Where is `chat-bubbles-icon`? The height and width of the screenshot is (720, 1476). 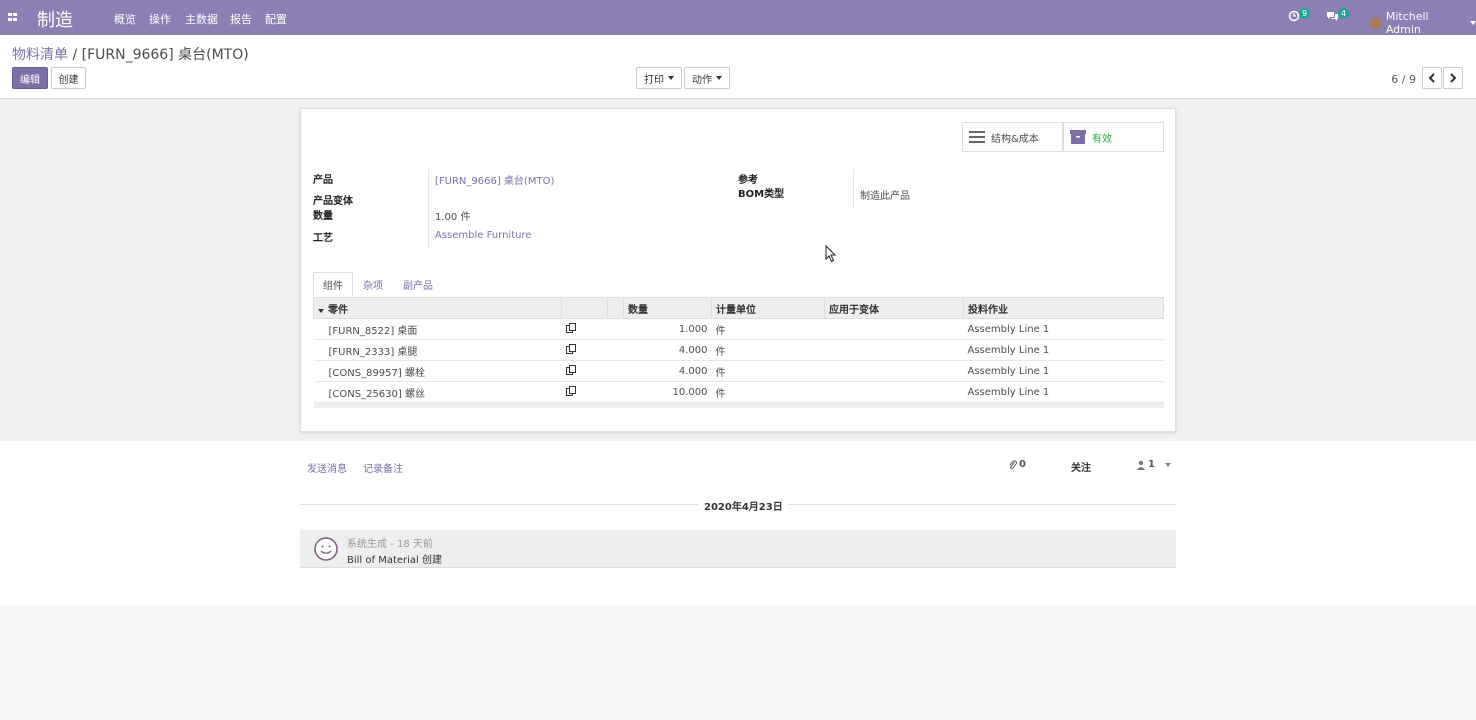
chat-bubbles-icon is located at coordinates (1332, 16).